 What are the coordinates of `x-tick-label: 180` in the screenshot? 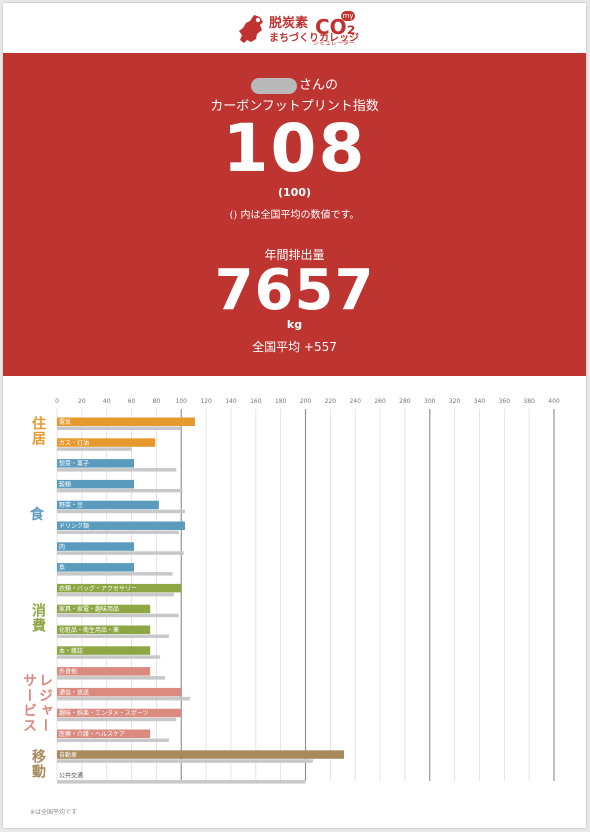 It's located at (281, 401).